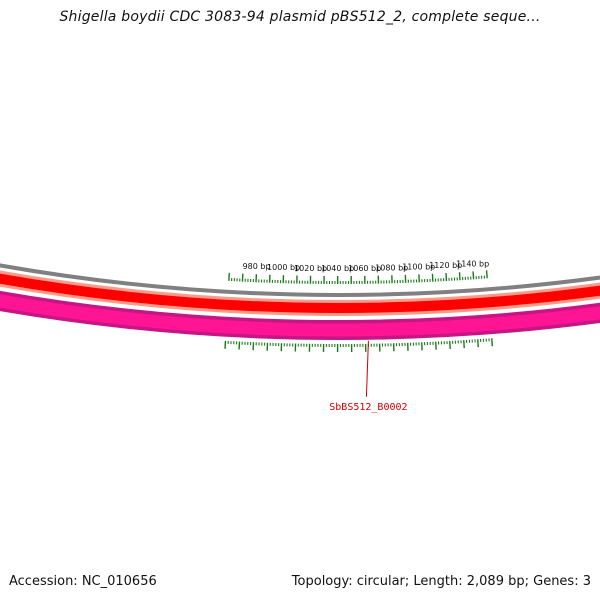  I want to click on tick-label: 1140 bp, so click(472, 263).